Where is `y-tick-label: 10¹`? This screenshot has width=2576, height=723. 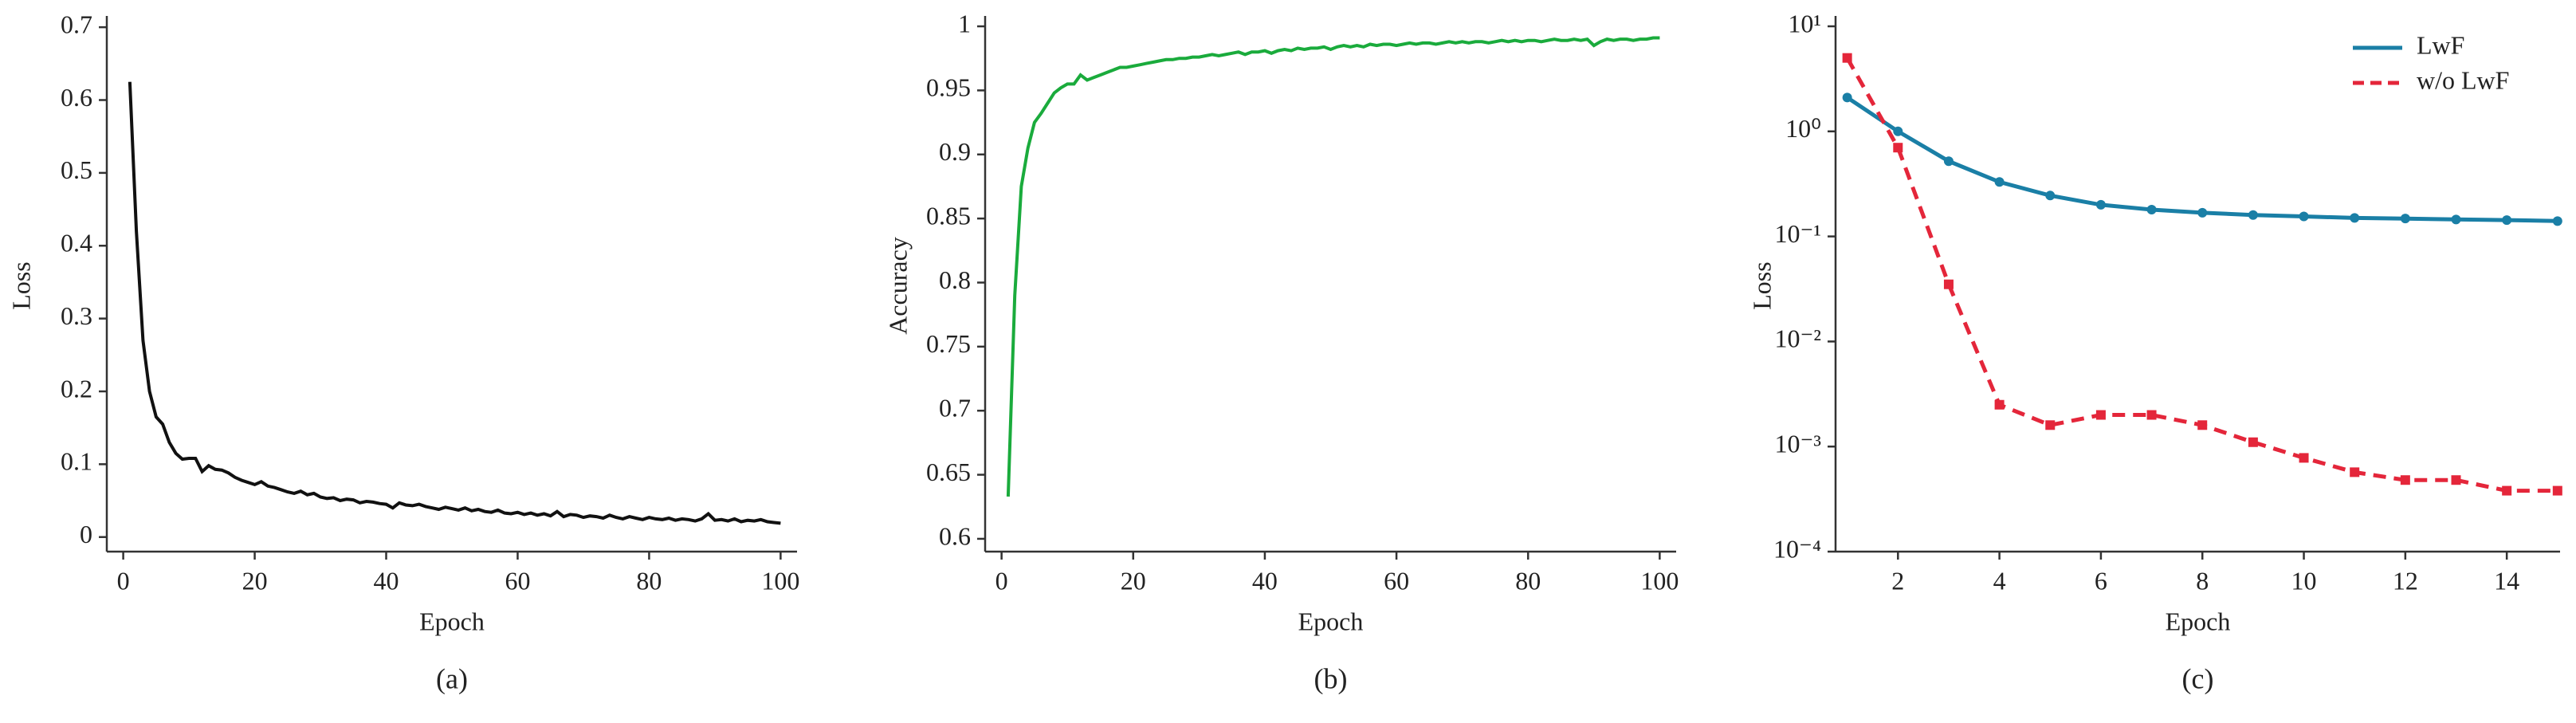
y-tick-label: 10¹ is located at coordinates (1804, 23).